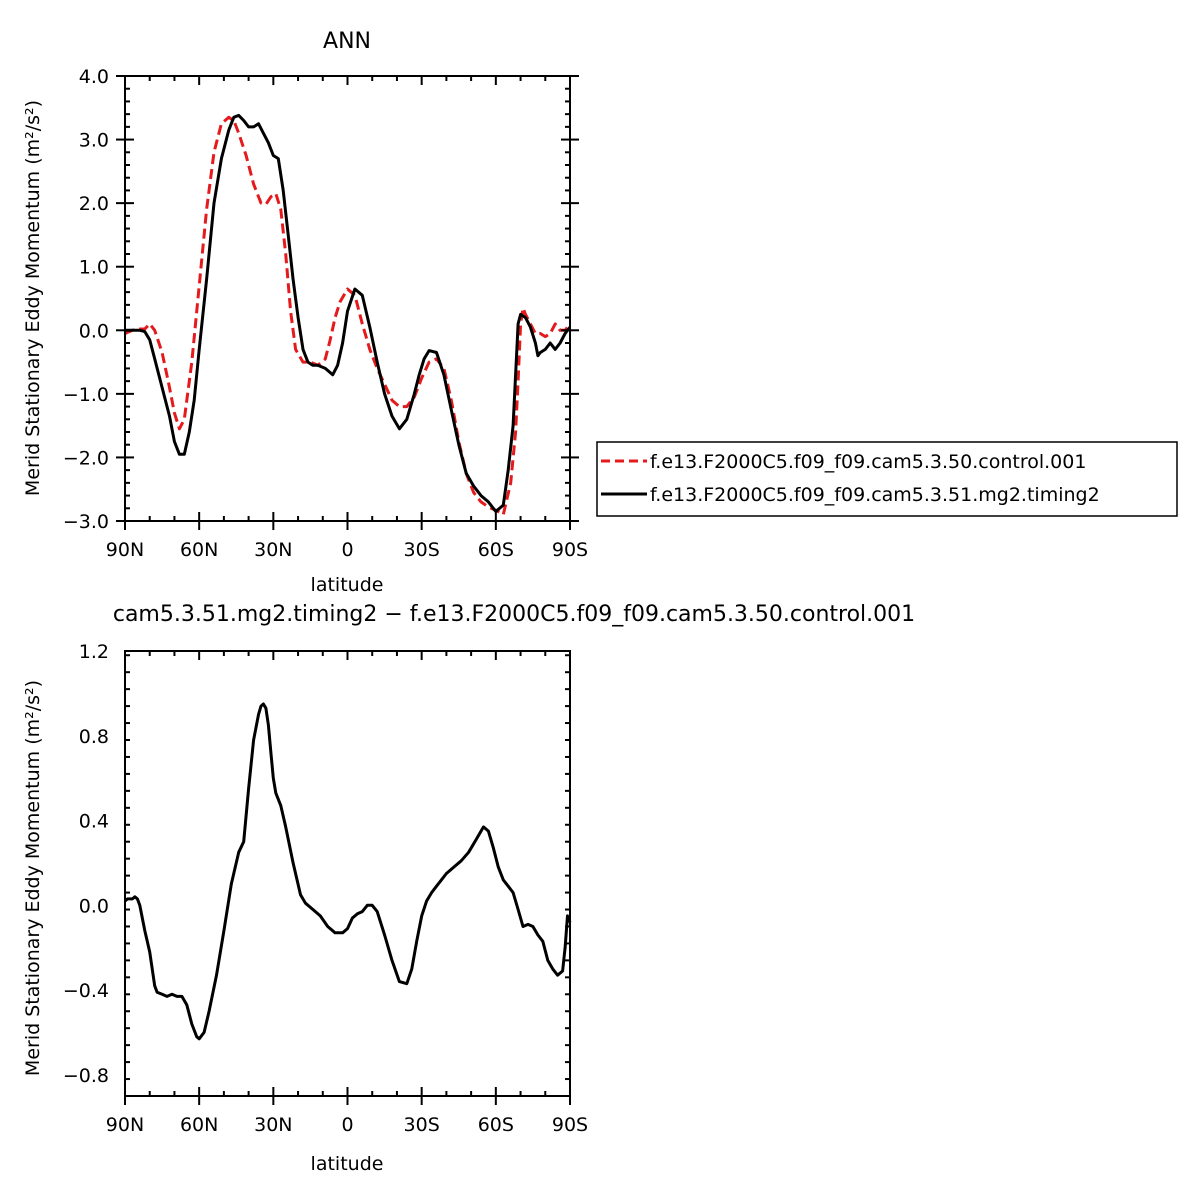 The width and height of the screenshot is (1194, 1197). I want to click on difference-chart-x-axis-title: latitude, so click(347, 1164).